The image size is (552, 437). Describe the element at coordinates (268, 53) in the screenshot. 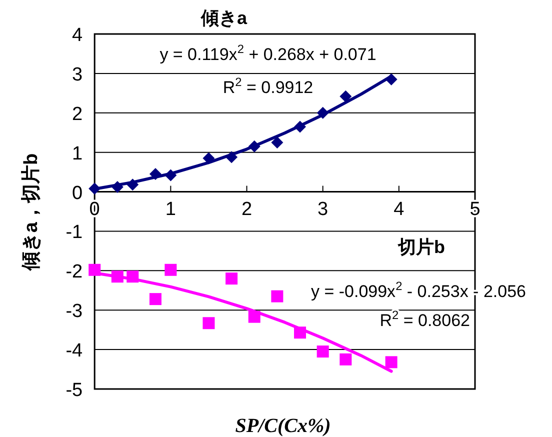

I see `annotation: y = 0.119x$^{2}$ + 0.268x + 0.071` at that location.